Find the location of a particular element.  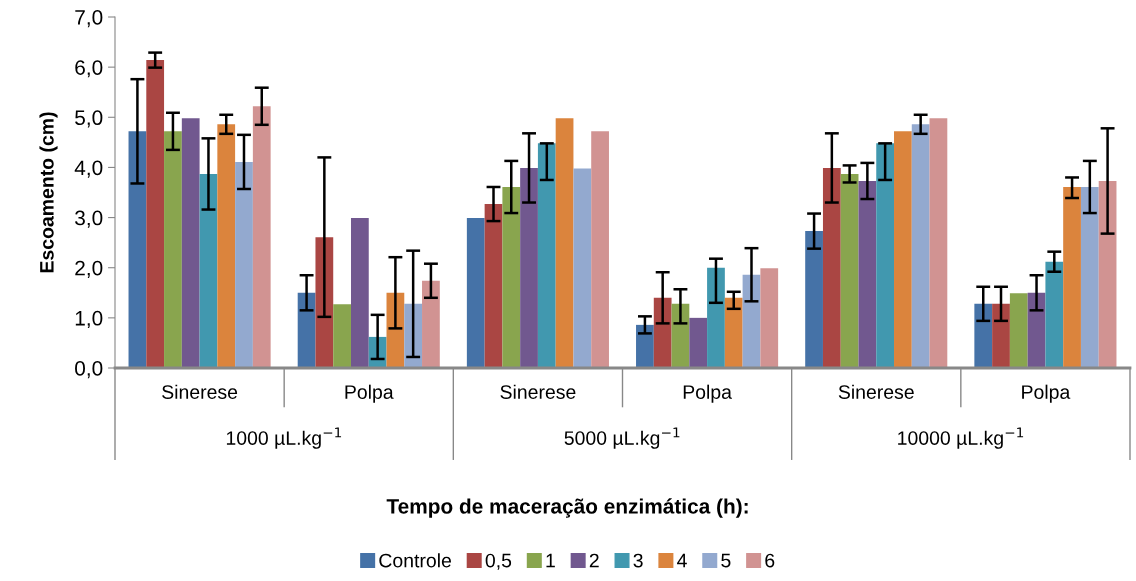

legend-label: 4 is located at coordinates (682, 560).